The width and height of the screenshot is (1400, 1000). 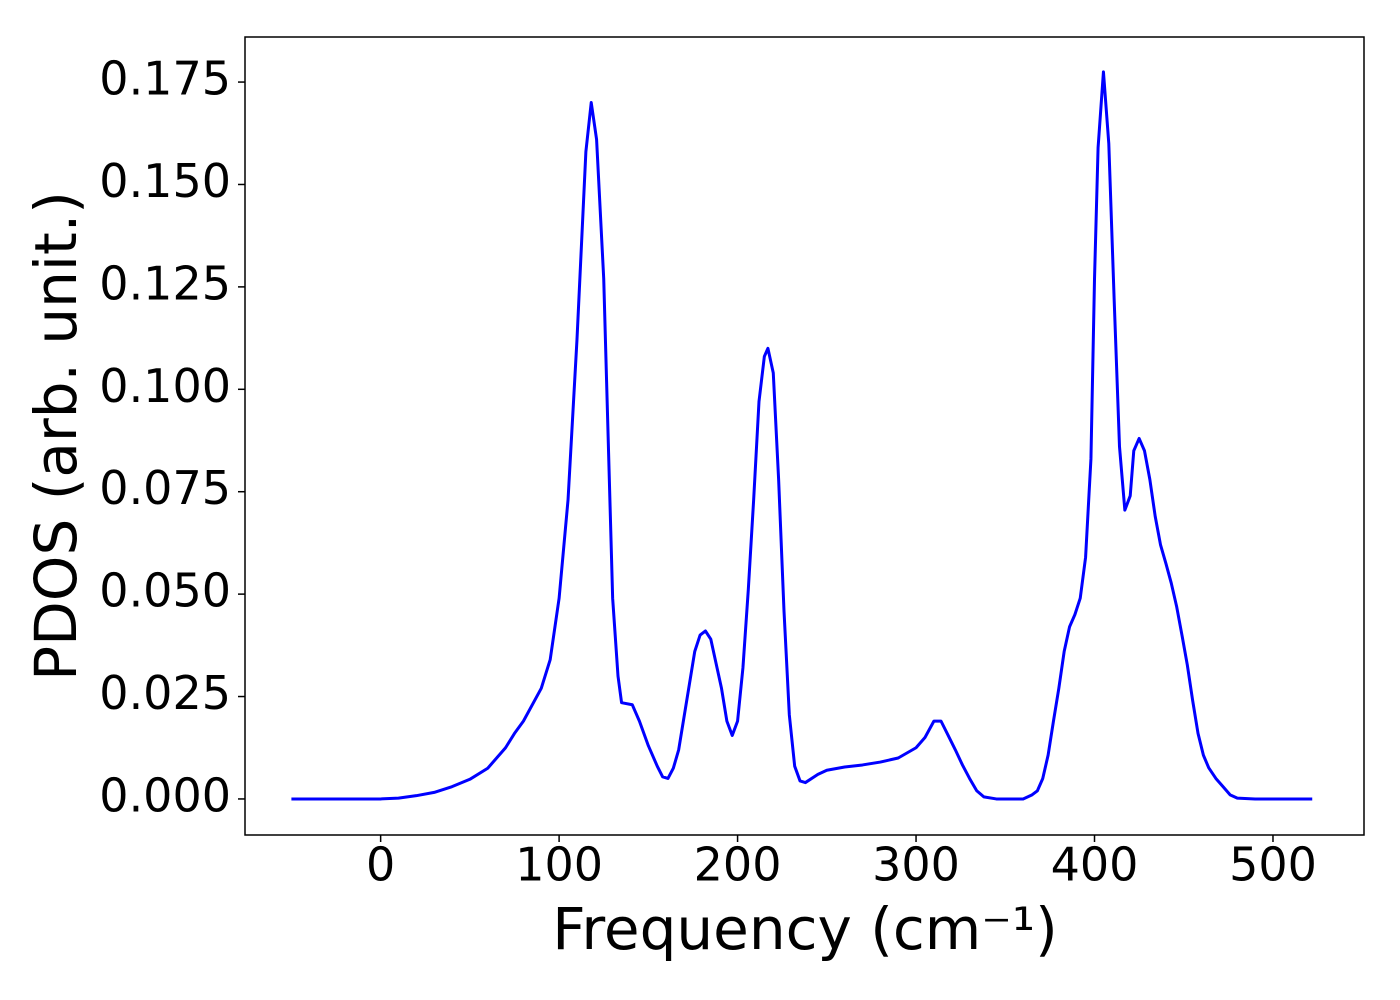 I want to click on y-tick-label: 0.125, so click(x=165, y=283).